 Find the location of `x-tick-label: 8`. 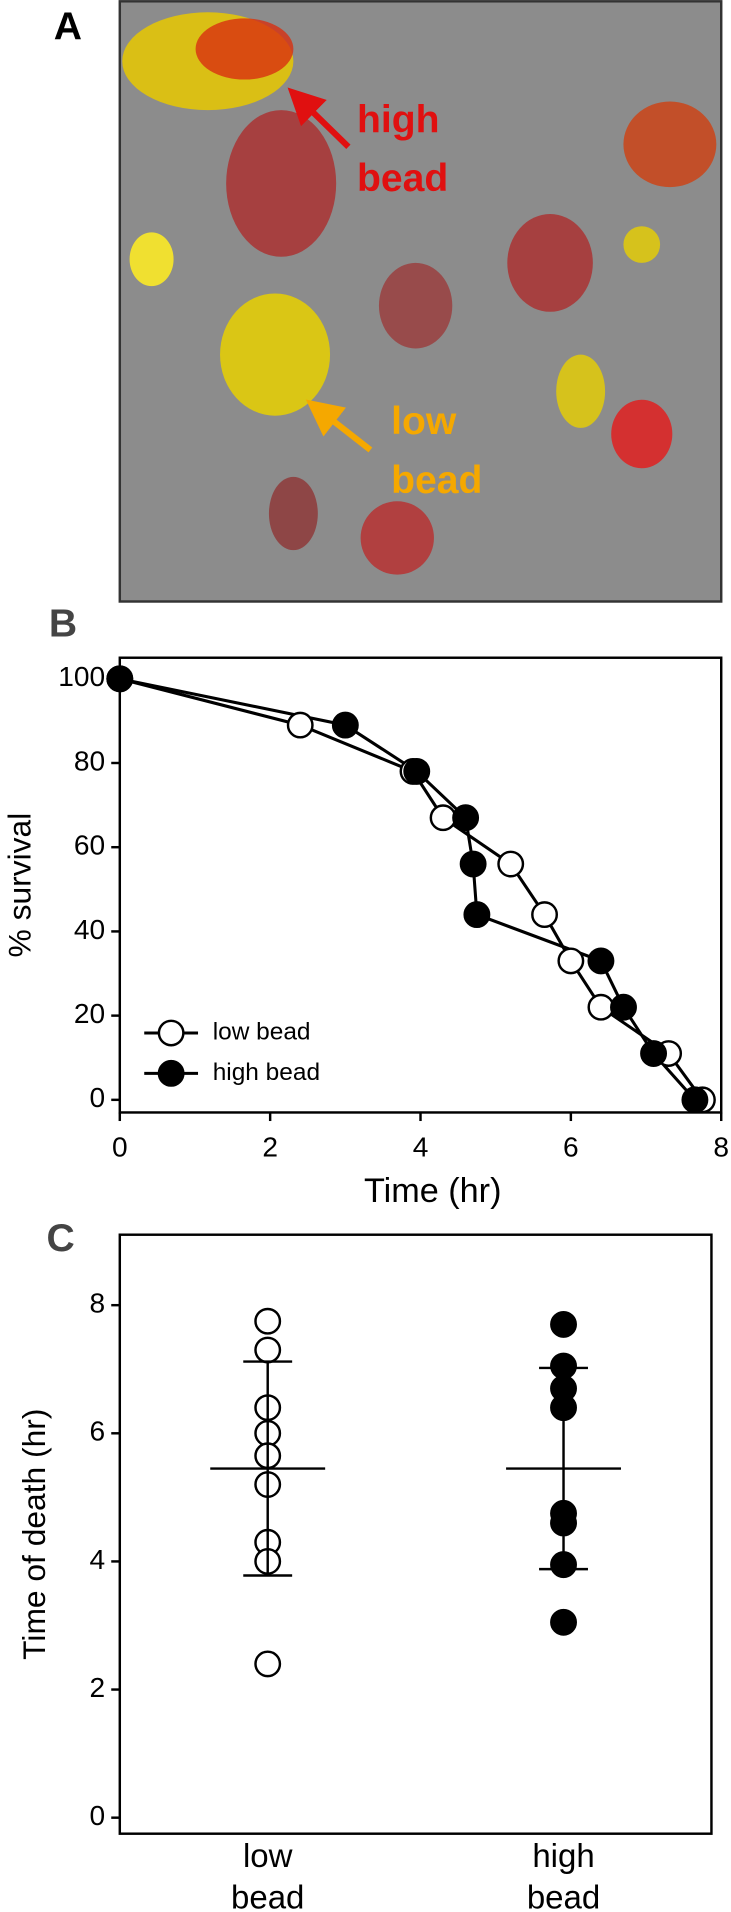

x-tick-label: 8 is located at coordinates (721, 1147).